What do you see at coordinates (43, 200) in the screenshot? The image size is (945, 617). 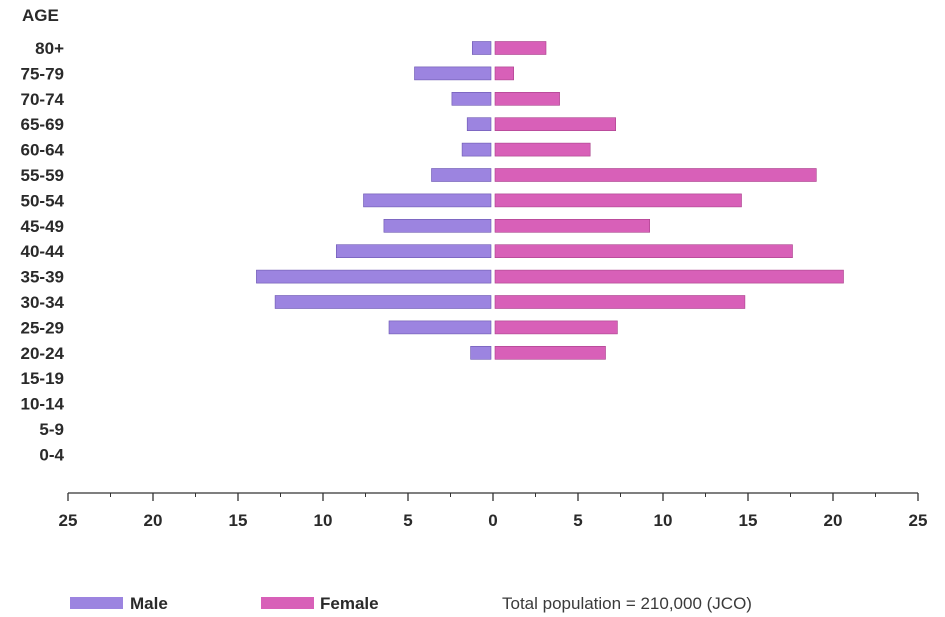 I see `age-label: 50-54` at bounding box center [43, 200].